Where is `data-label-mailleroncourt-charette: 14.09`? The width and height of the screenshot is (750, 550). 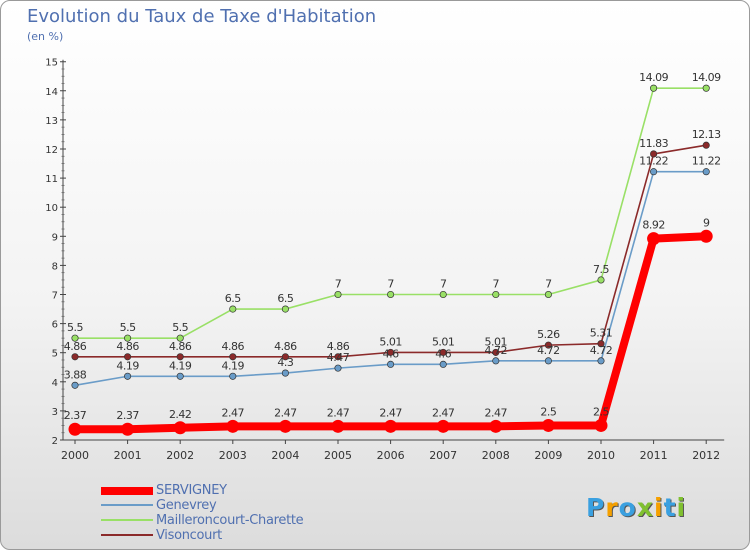 data-label-mailleroncourt-charette: 14.09 is located at coordinates (706, 77).